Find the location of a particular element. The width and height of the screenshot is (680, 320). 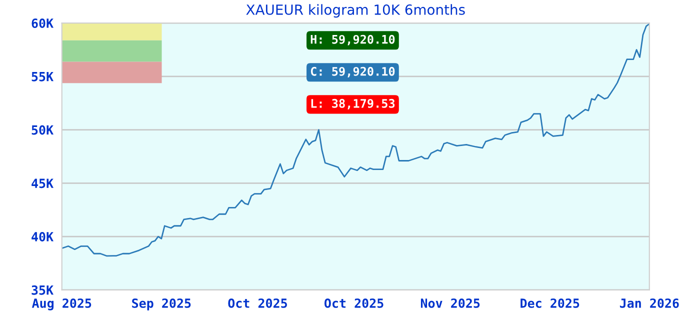

annotation: L: 38,179.53 is located at coordinates (353, 104).